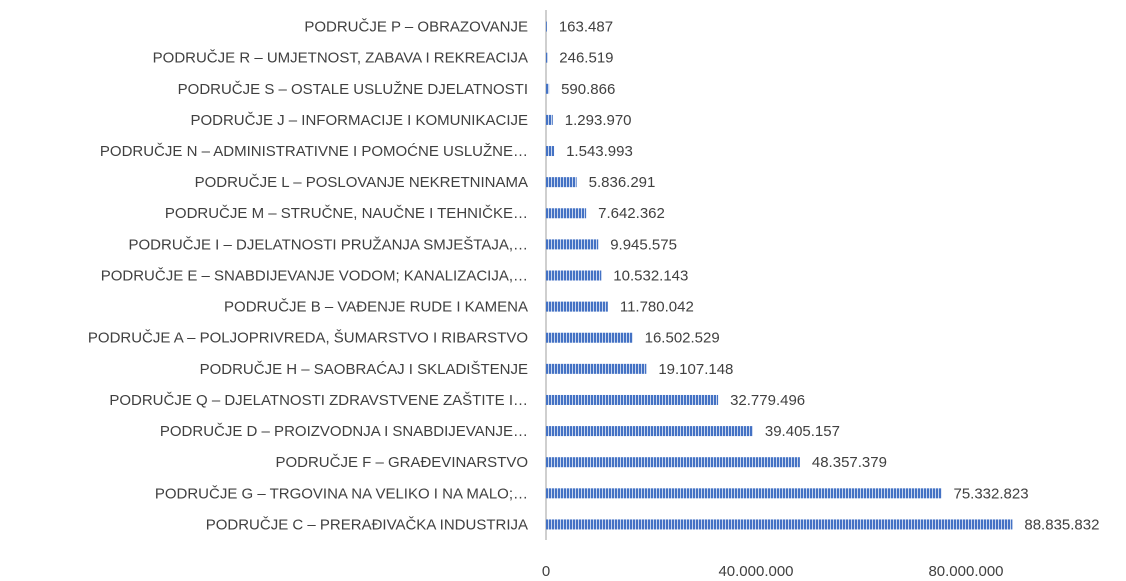 This screenshot has width=1126, height=581. Describe the element at coordinates (353, 89) in the screenshot. I see `y-tick-label: PODRUČJE S – OSTALE USLUŽNE DJELATNOSTI` at that location.